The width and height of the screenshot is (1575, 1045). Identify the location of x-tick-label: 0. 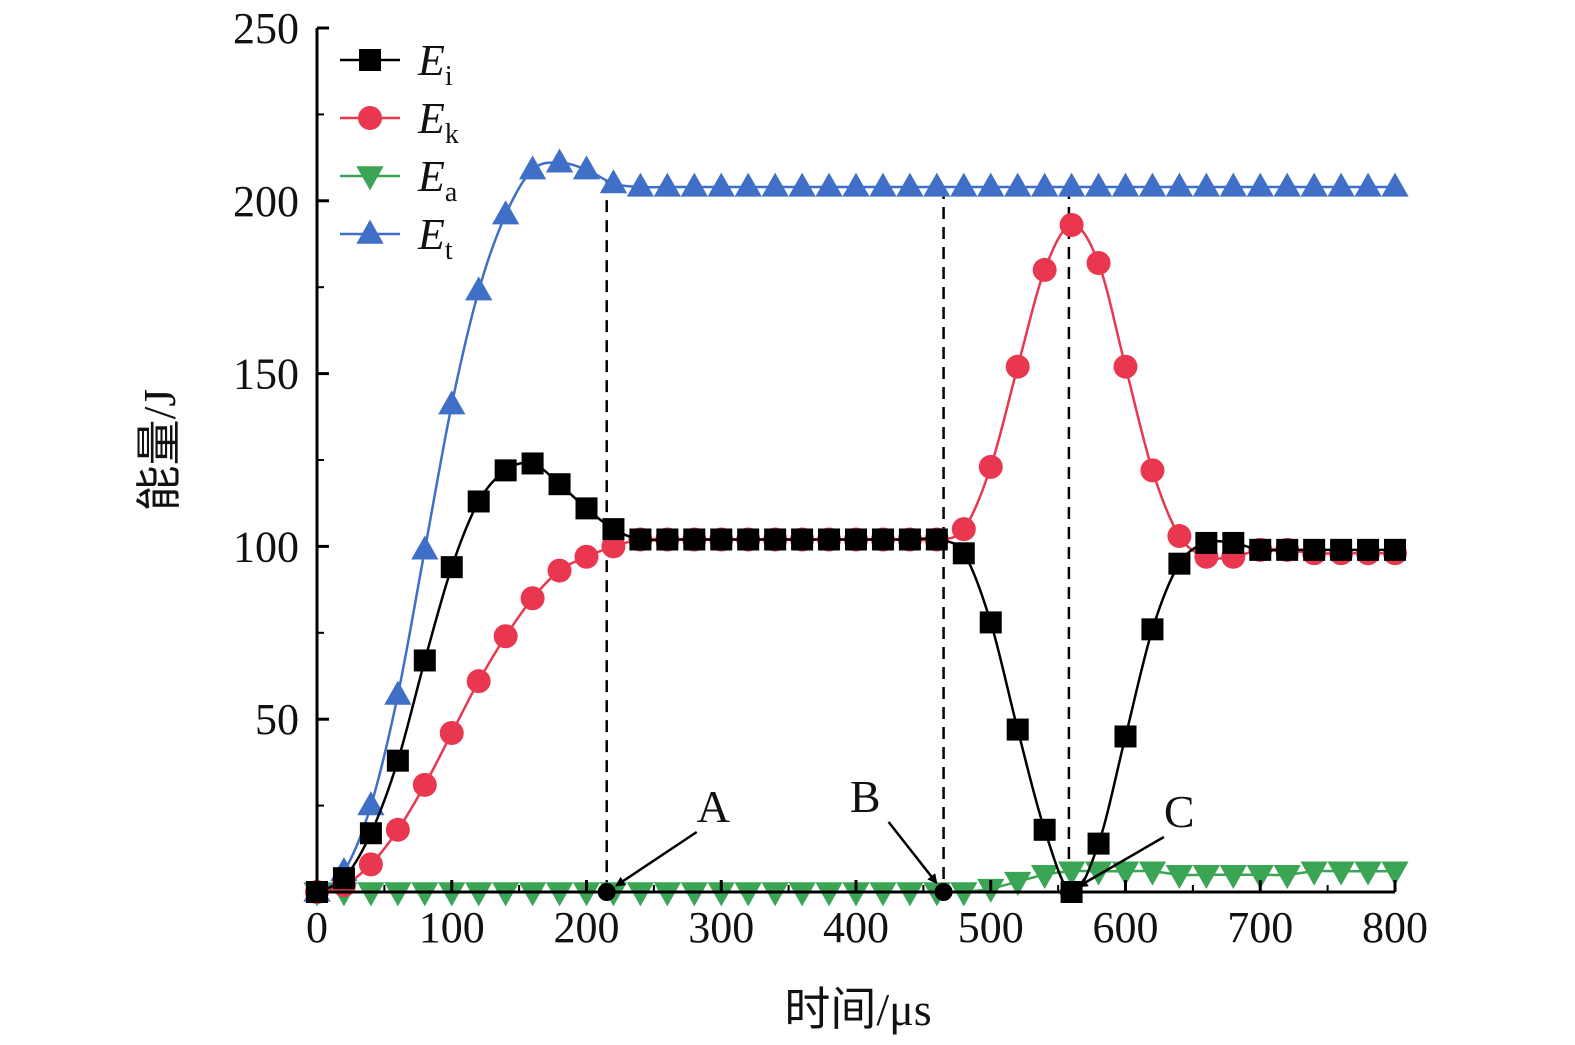
(317, 927).